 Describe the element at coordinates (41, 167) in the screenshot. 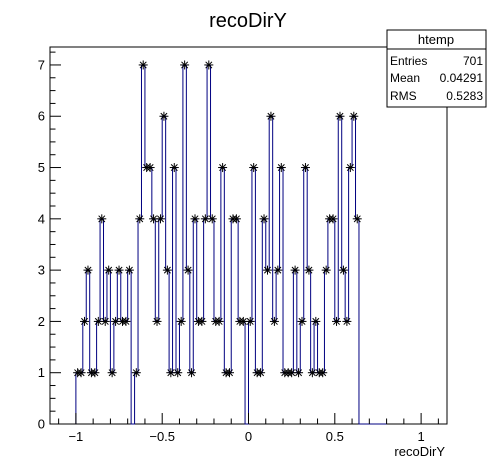

I see `y-tick-label: 5` at that location.